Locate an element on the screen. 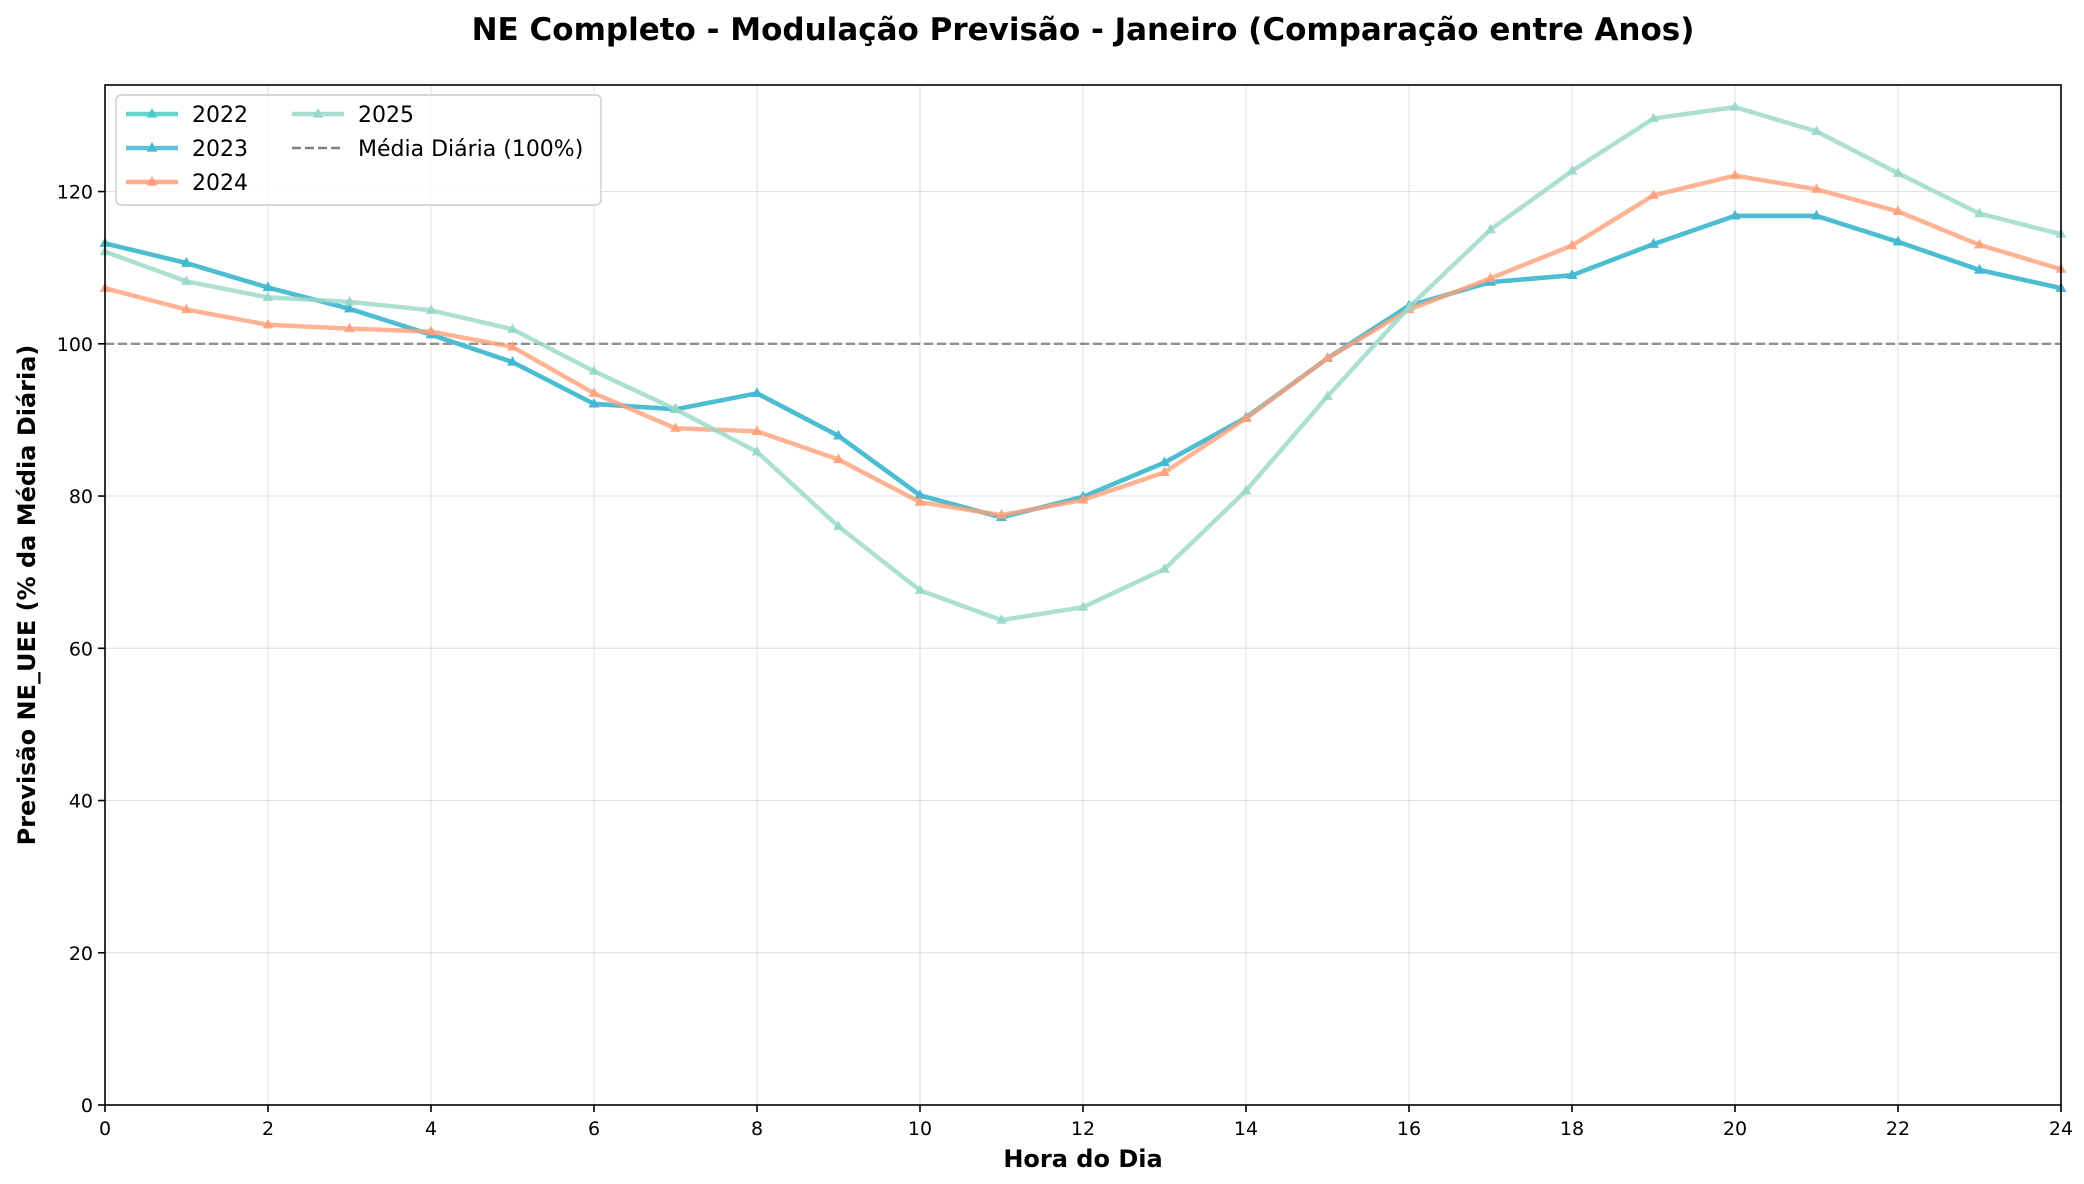 Image resolution: width=2084 pixels, height=1184 pixels. x-axis-label: Hora do Dia is located at coordinates (1082, 1159).